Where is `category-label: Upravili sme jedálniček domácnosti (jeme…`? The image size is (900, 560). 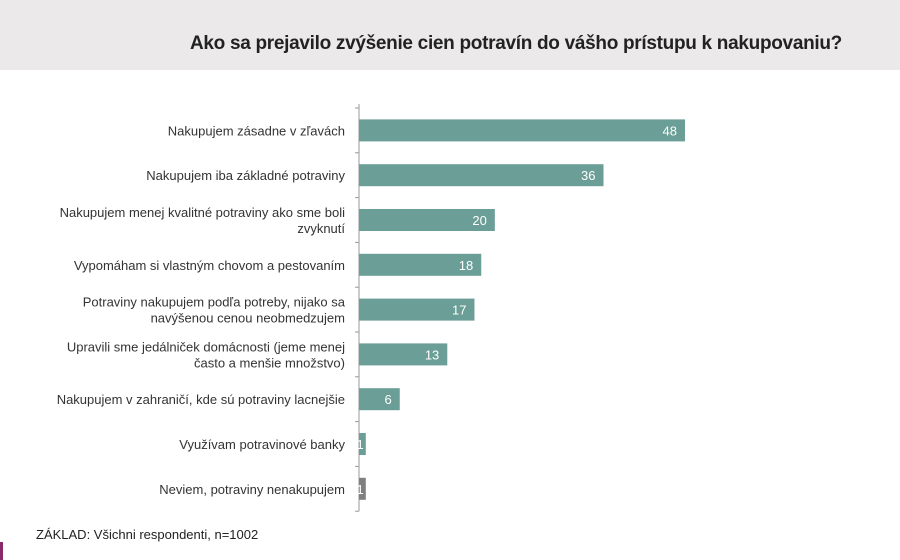 category-label: Upravili sme jedálniček domácnosti (jeme… is located at coordinates (206, 346).